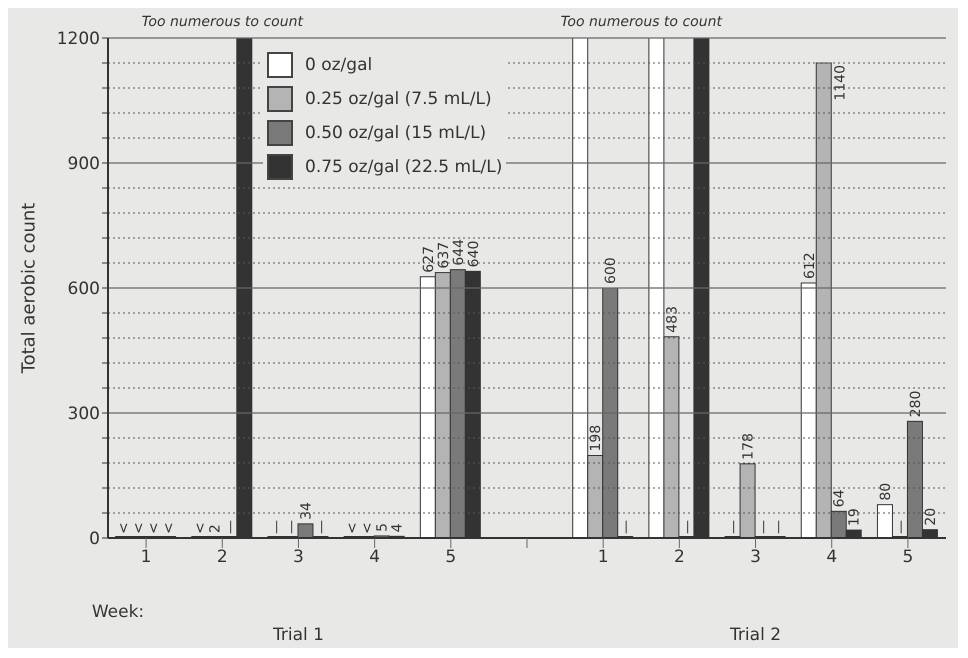 The image size is (968, 658). What do you see at coordinates (398, 527) in the screenshot?
I see `data-label: 4` at bounding box center [398, 527].